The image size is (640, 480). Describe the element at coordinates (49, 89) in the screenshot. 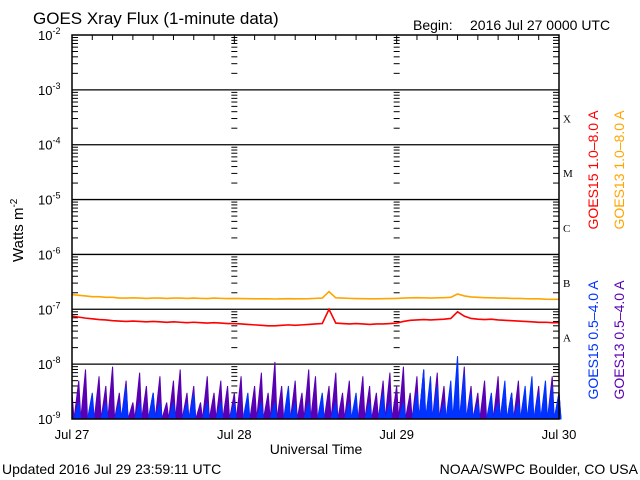

I see `y-tick-label: 10⁻³` at that location.